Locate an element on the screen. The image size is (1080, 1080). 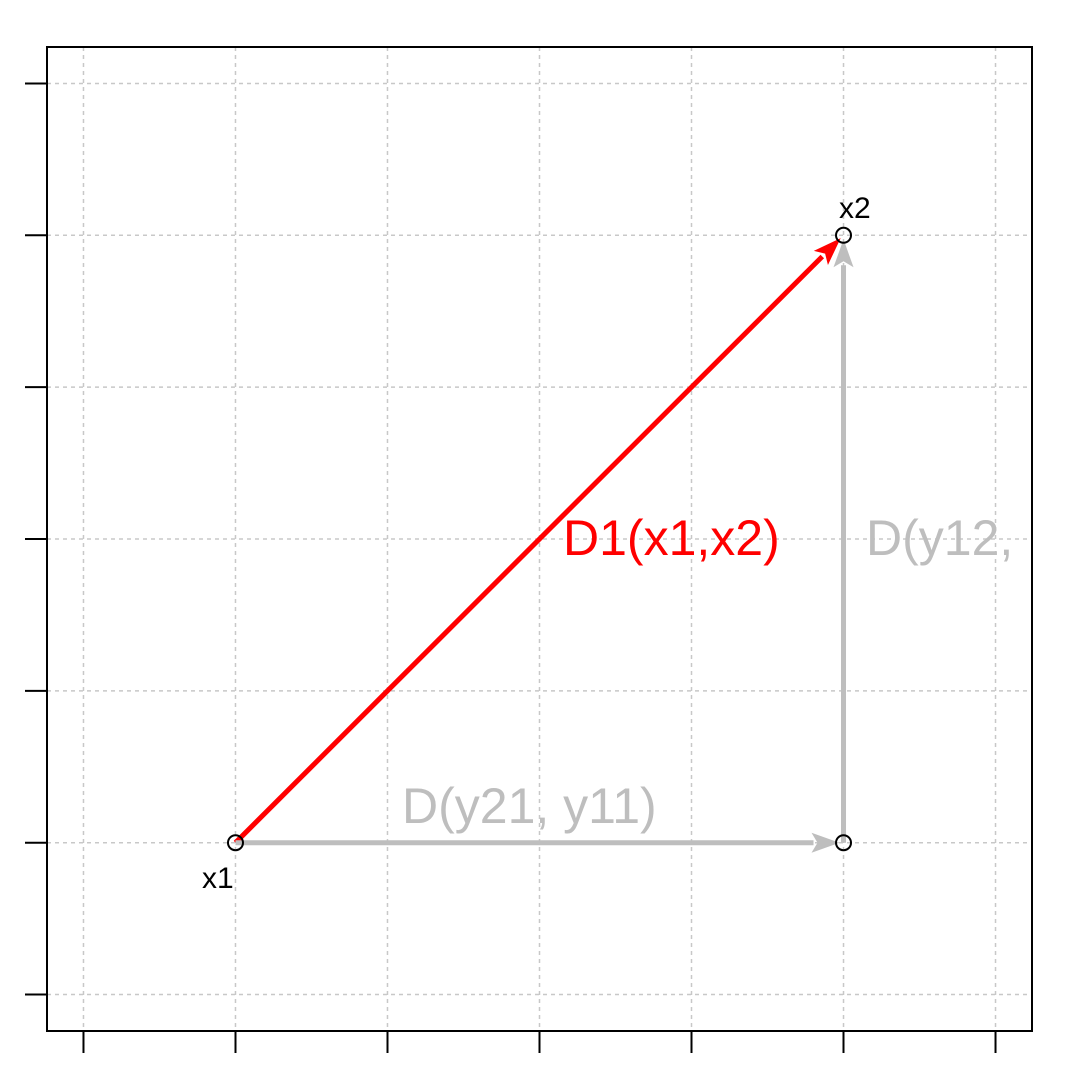
d1-arrow-head is located at coordinates (827, 251).